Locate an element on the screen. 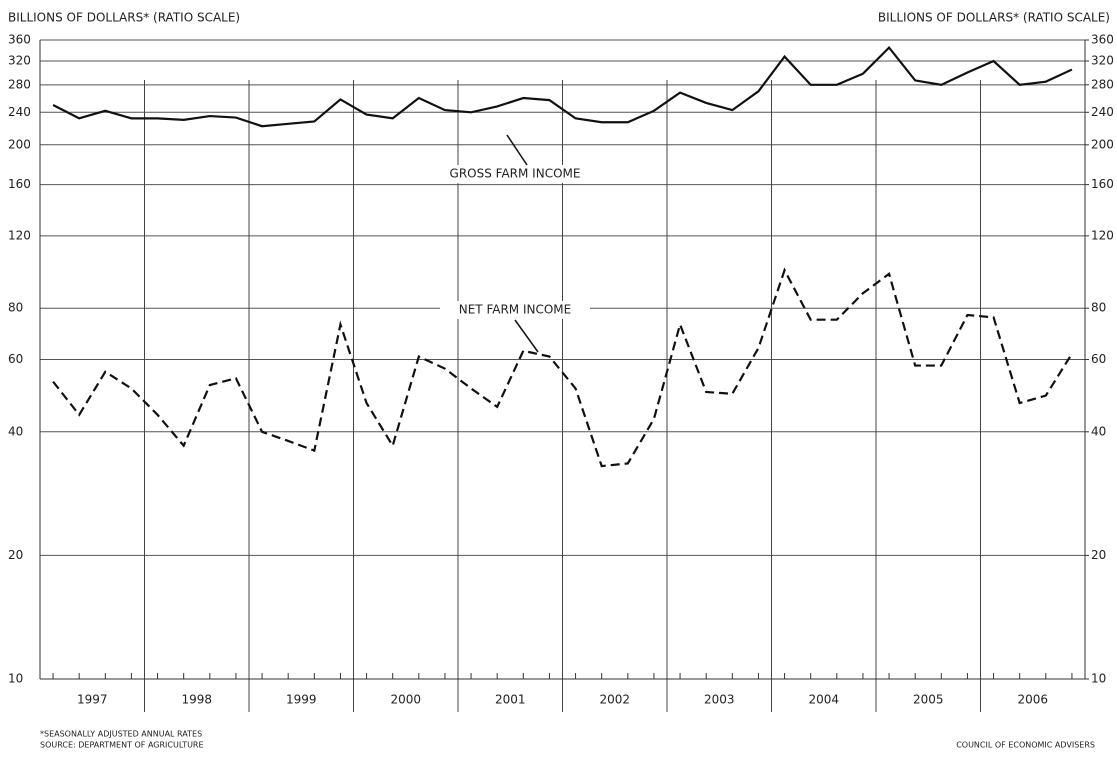  credit: COUNCIL OF ECONOMIC ADVISERS is located at coordinates (1025, 745).